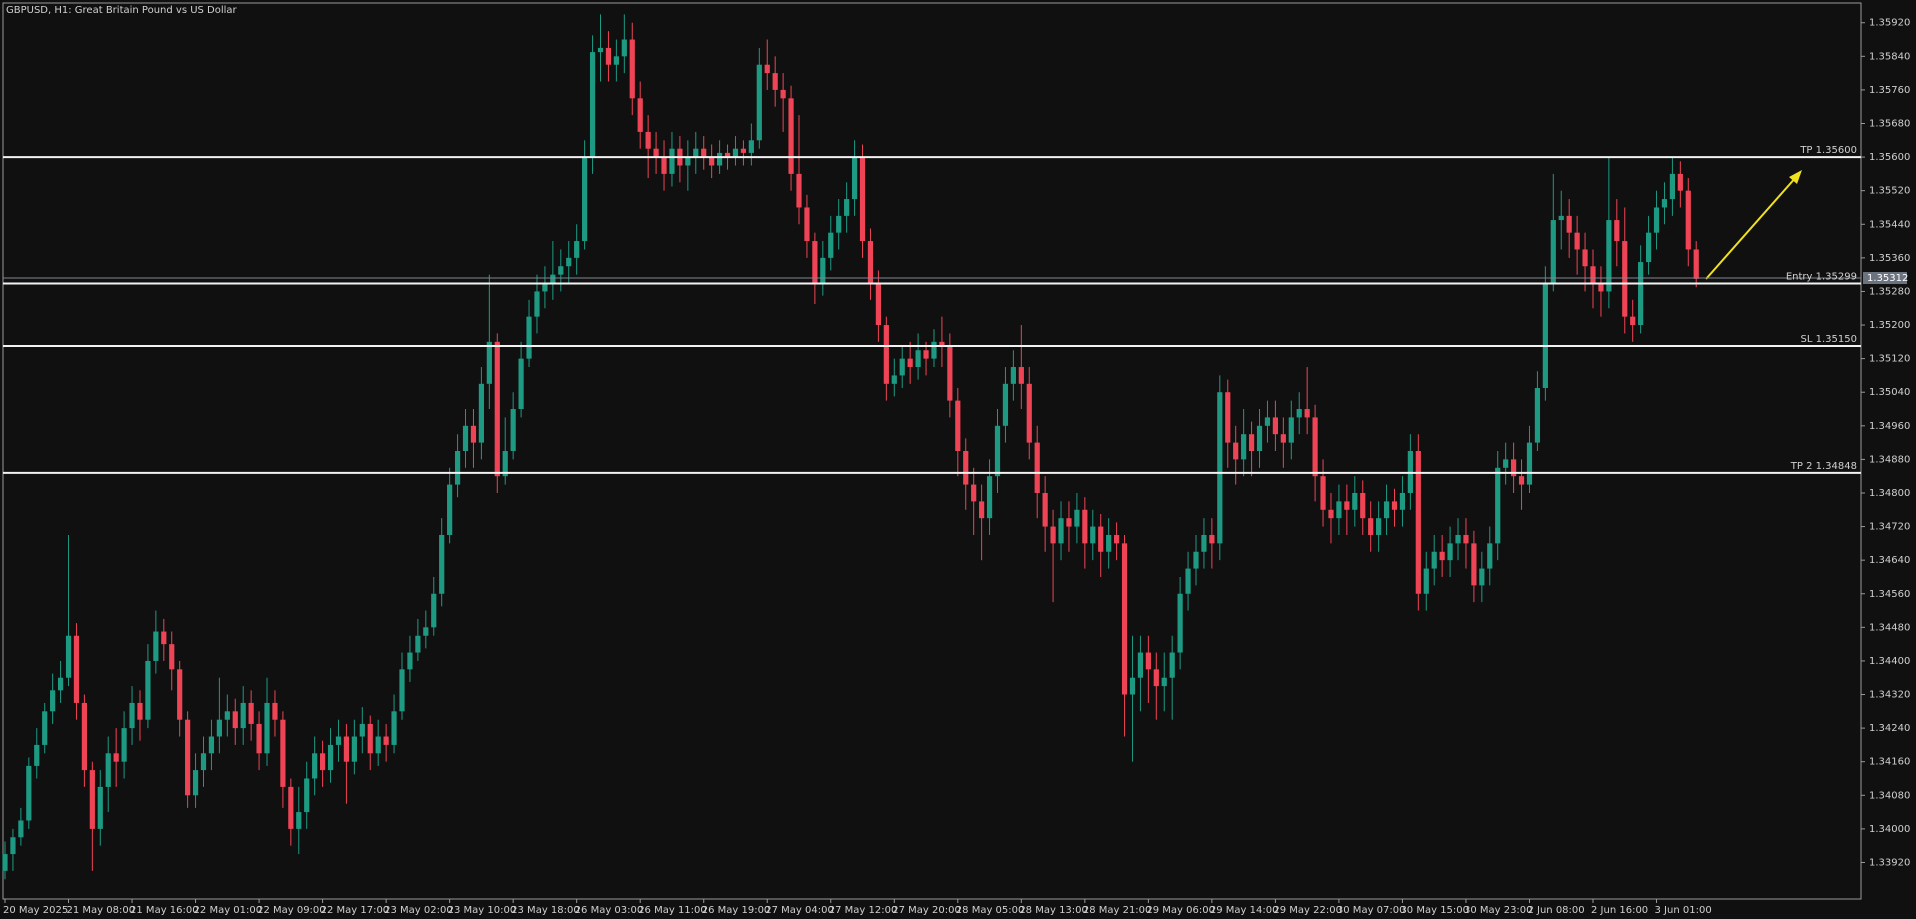  What do you see at coordinates (1889, 392) in the screenshot?
I see `y-tick-label: 1.35040` at bounding box center [1889, 392].